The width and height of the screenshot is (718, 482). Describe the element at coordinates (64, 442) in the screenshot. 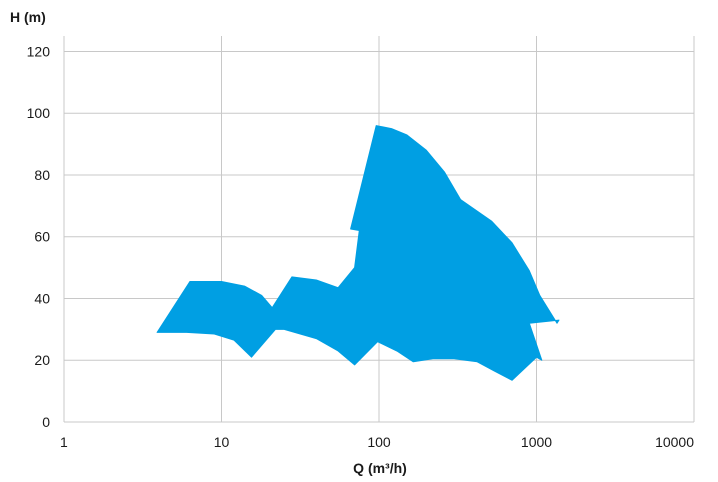

I see `x-tick-label: 1` at that location.